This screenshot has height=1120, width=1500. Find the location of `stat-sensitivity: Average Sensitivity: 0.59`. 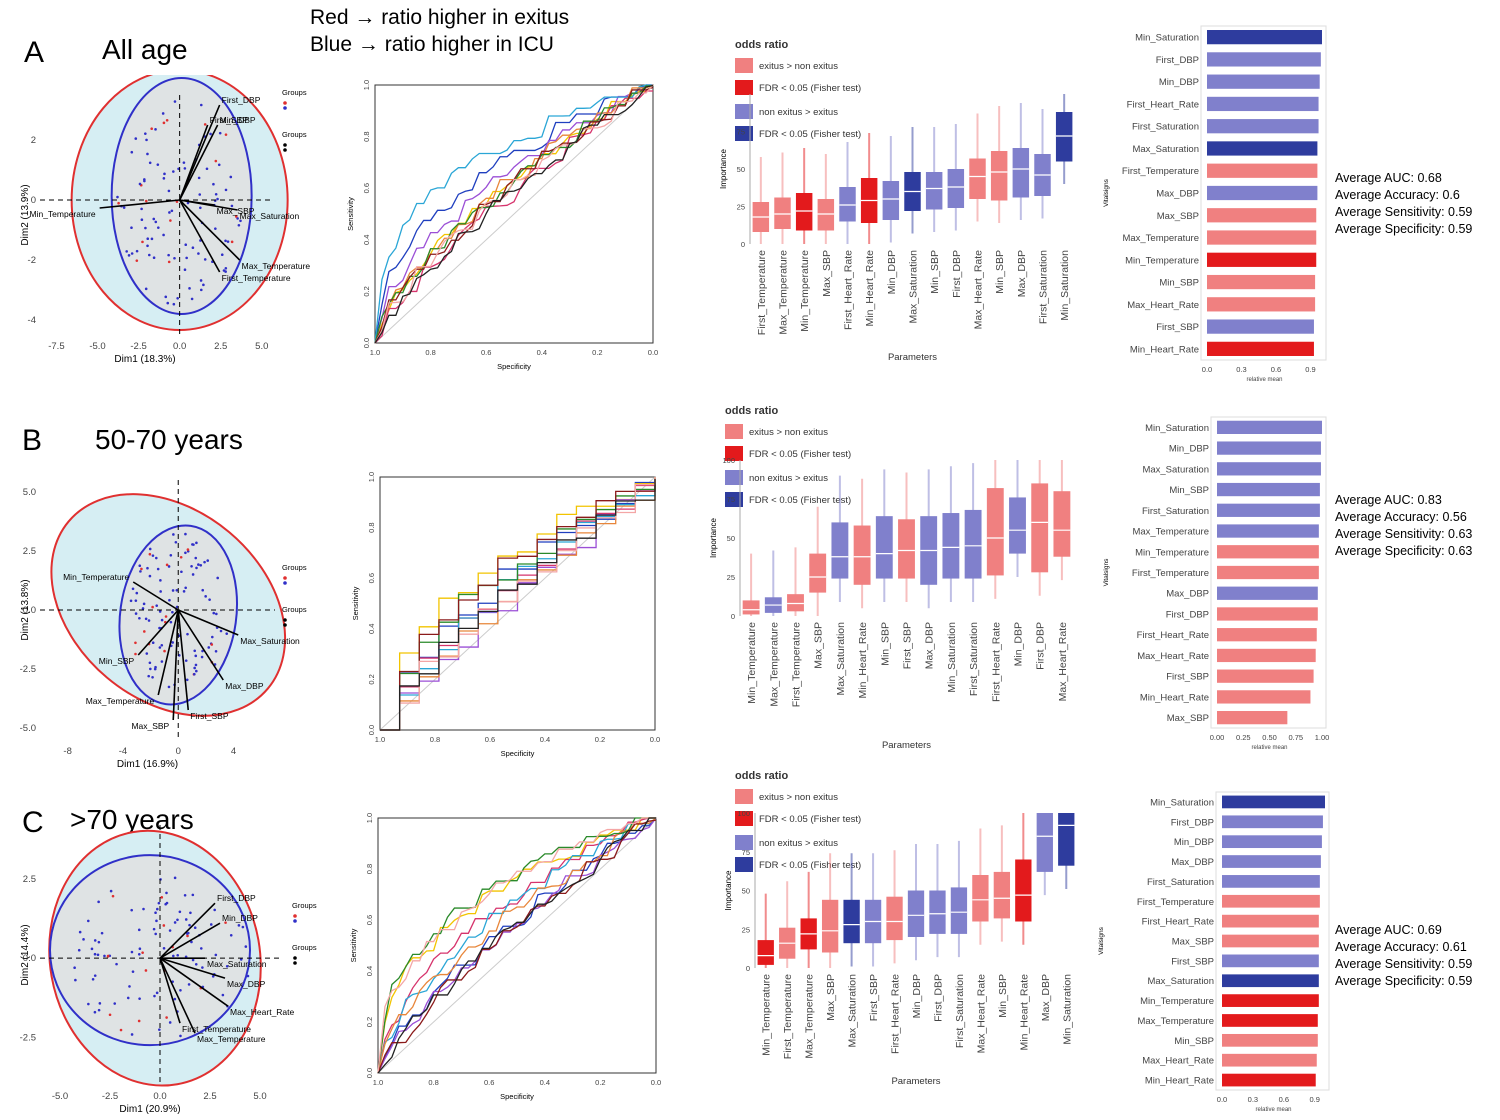

stat-sensitivity: Average Sensitivity: 0.59 is located at coordinates (1404, 964).